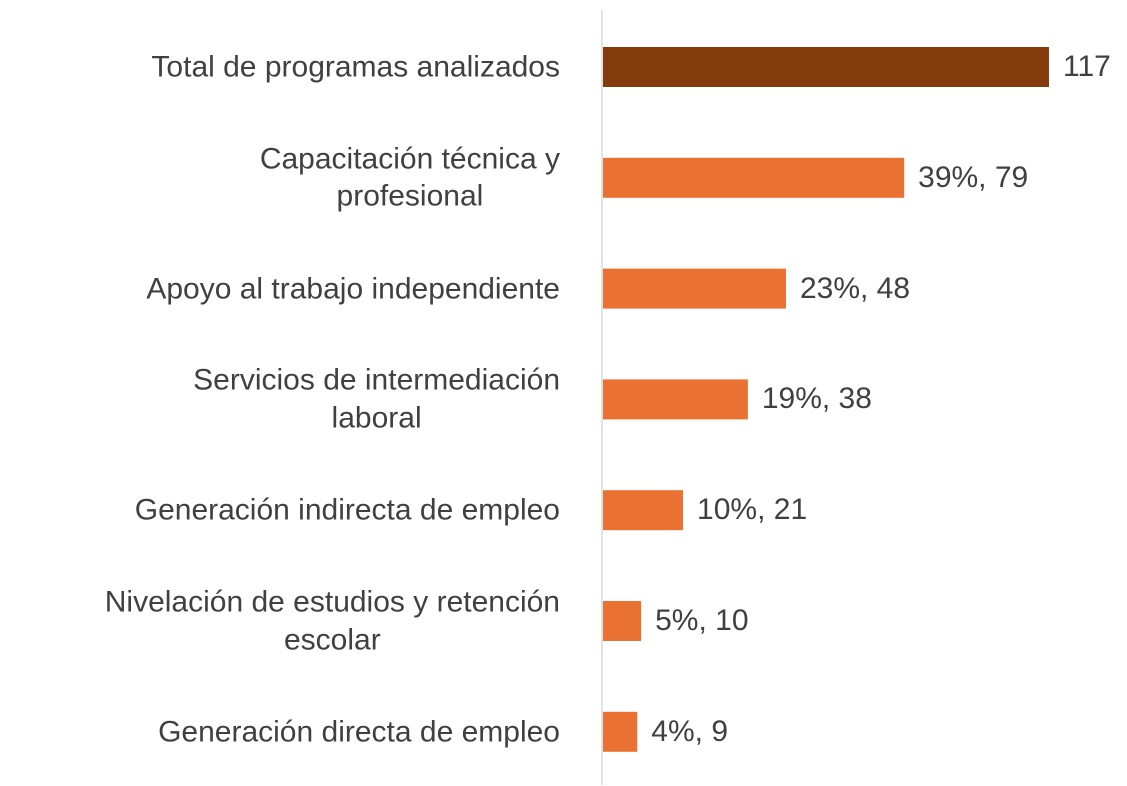 This screenshot has width=1127, height=786. Describe the element at coordinates (409, 177) in the screenshot. I see `category-label: Capacitación técnica y profesional` at that location.